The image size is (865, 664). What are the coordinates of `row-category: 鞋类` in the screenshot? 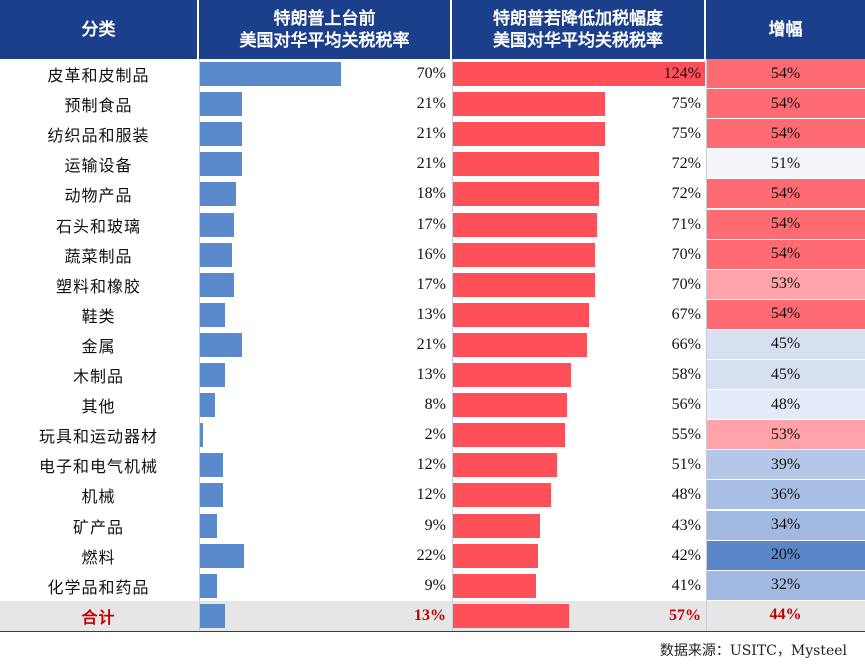 It's located at (98, 316).